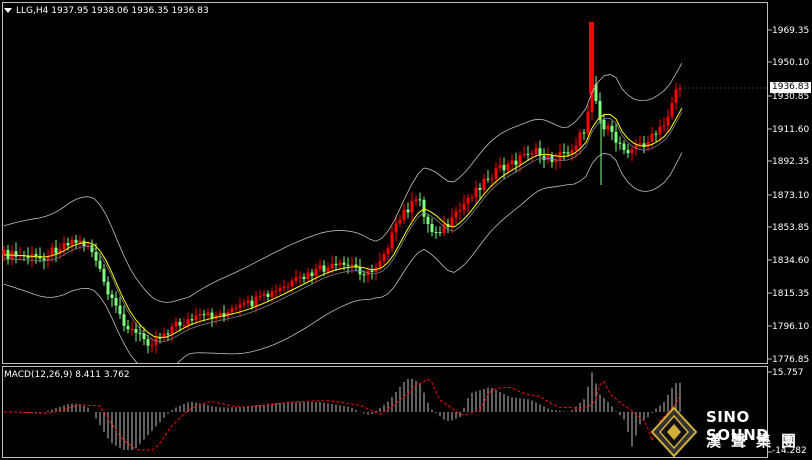 The width and height of the screenshot is (812, 460). What do you see at coordinates (791, 162) in the screenshot?
I see `price-level: 1892.35` at bounding box center [791, 162].